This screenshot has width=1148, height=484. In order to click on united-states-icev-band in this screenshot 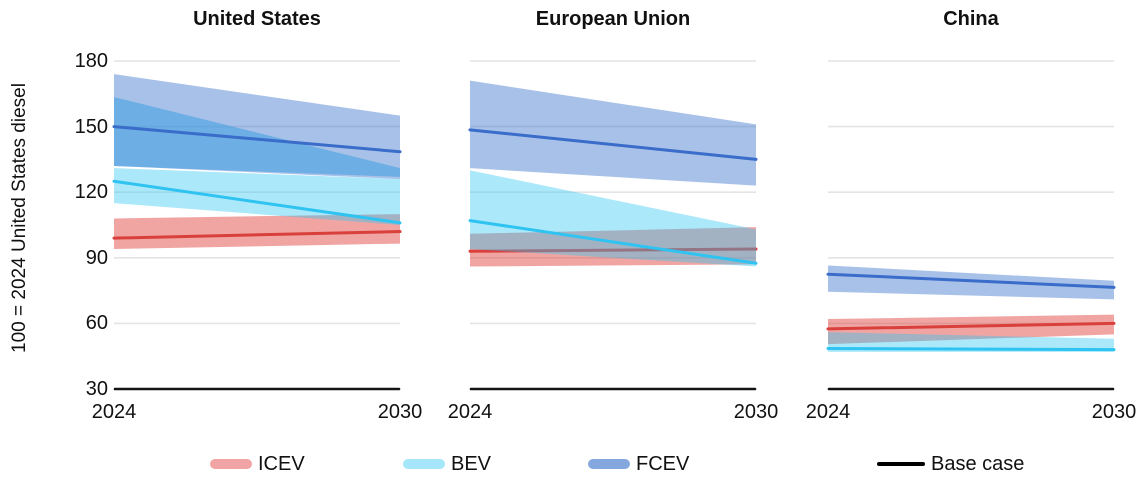, I will do `click(257, 232)`.